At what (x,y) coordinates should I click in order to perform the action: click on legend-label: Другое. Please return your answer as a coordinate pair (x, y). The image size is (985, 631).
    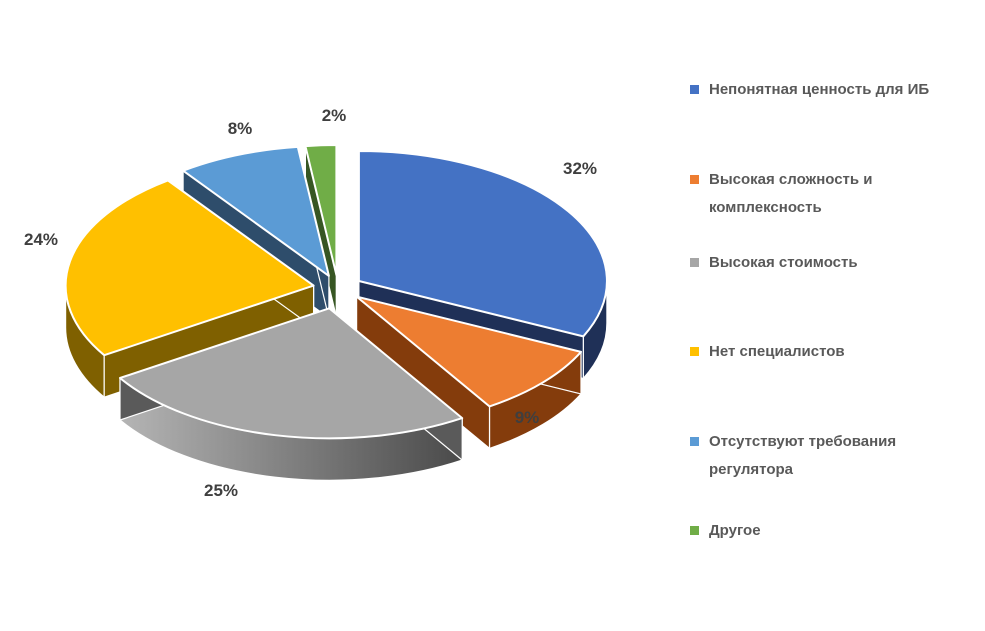
    Looking at the image, I should click on (735, 530).